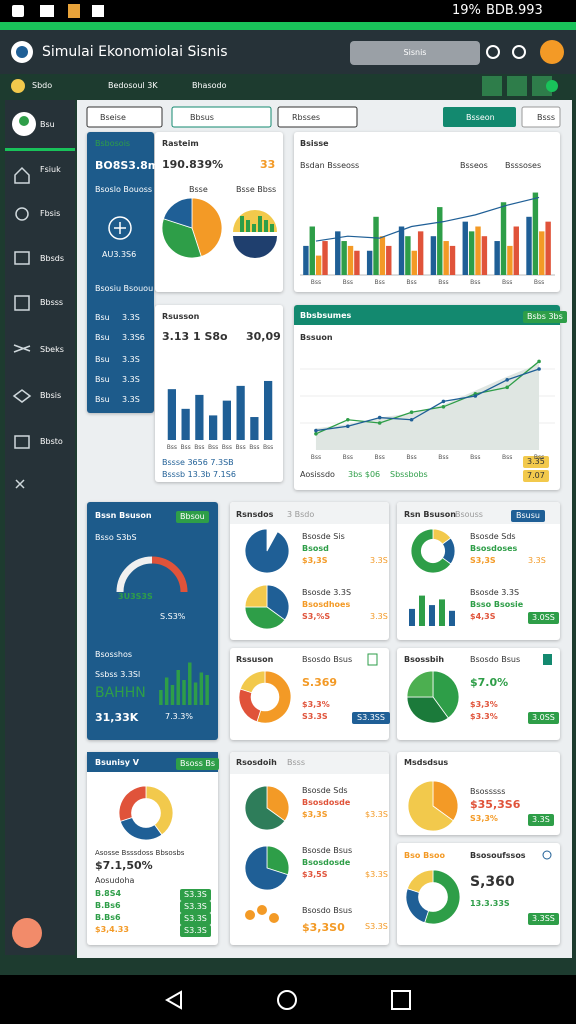 The height and width of the screenshot is (1024, 576). I want to click on sub: AU3.3S6, so click(119, 254).